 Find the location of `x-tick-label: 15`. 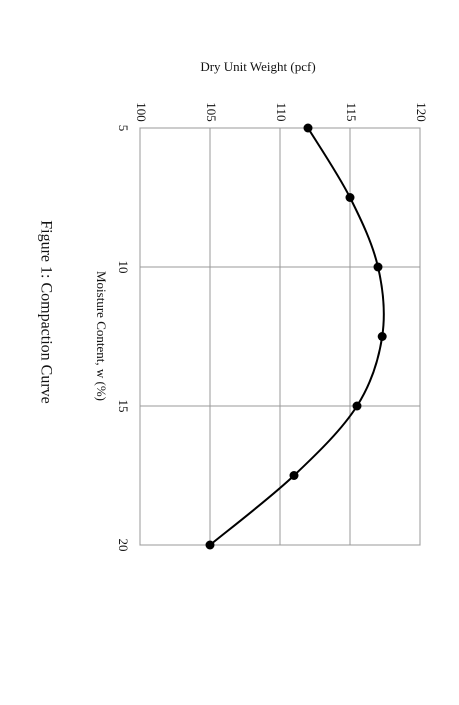

x-tick-label: 15 is located at coordinates (123, 406).